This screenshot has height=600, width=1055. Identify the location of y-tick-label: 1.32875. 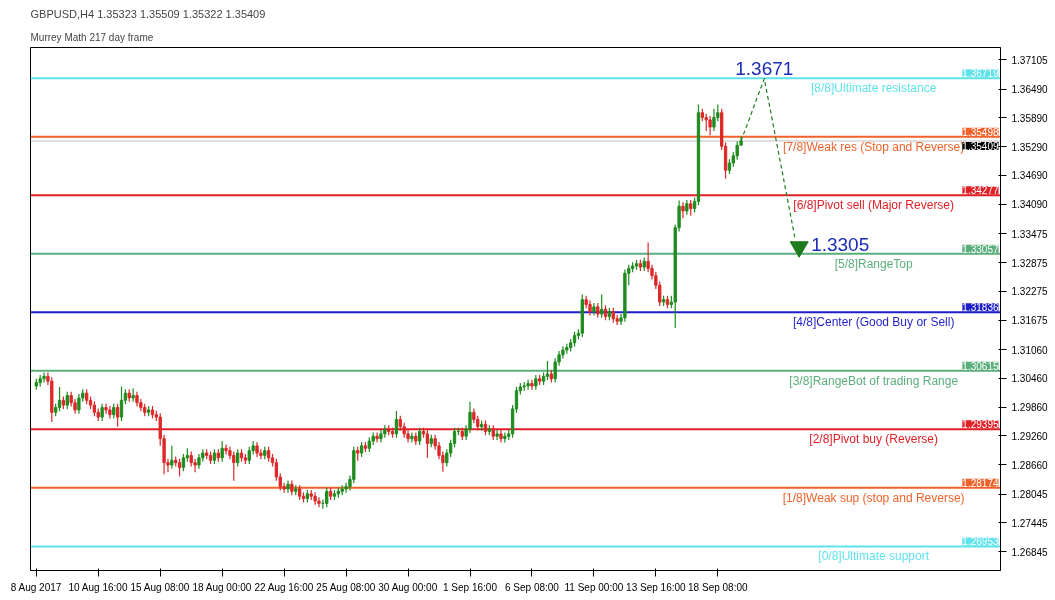
(1030, 263).